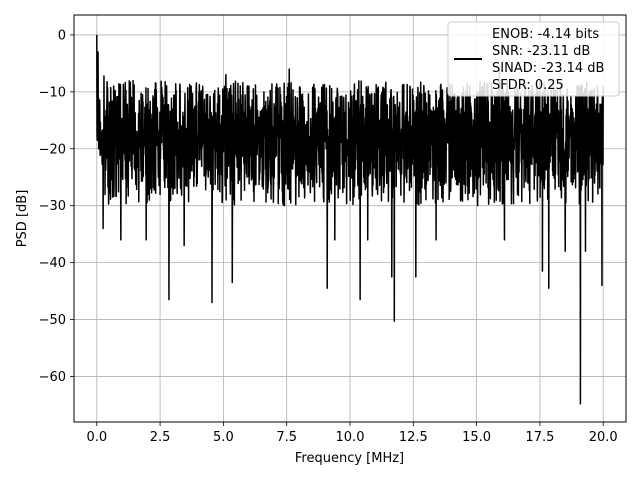 The image size is (640, 480). Describe the element at coordinates (160, 437) in the screenshot. I see `x-tick-label: 2.5` at that location.